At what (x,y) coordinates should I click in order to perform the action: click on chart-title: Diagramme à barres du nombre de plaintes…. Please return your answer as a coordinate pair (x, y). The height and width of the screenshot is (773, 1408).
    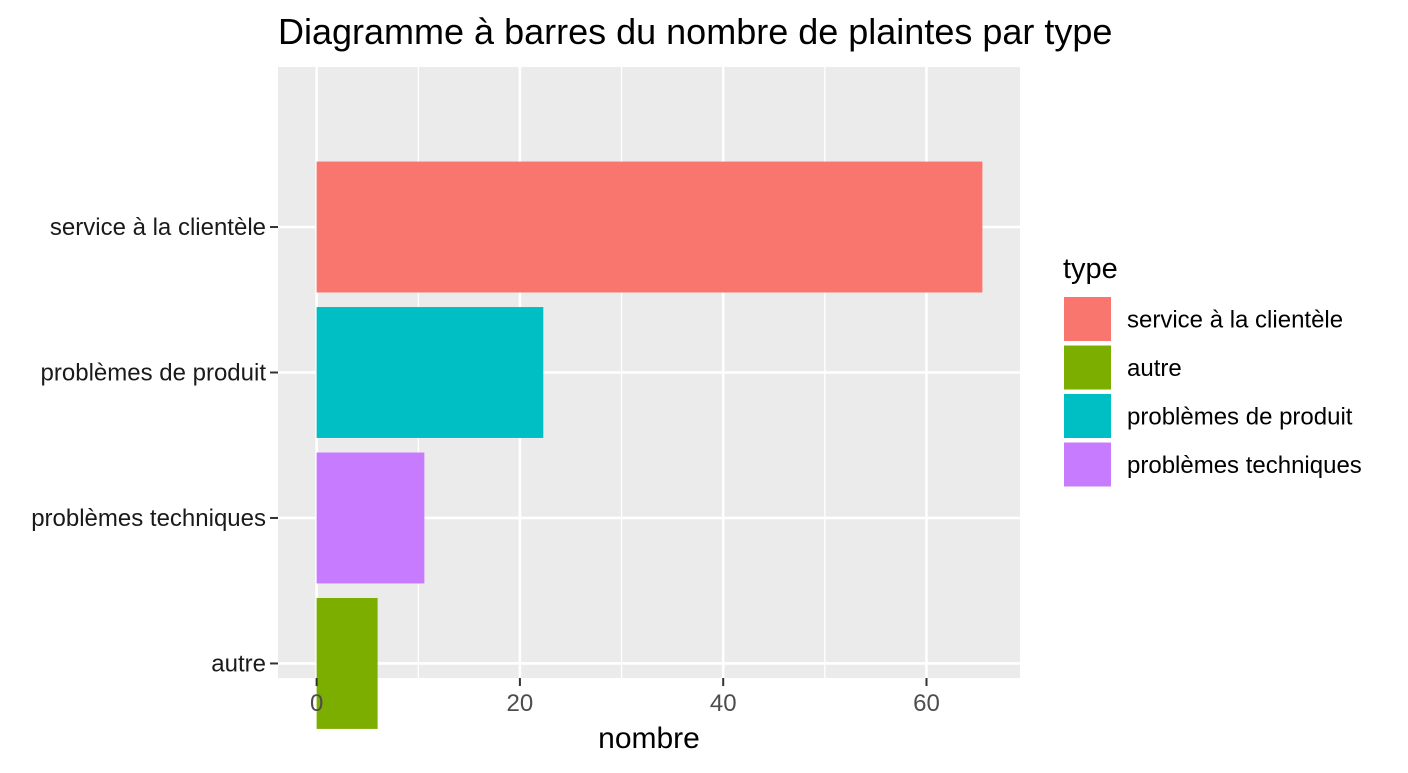
    Looking at the image, I should click on (695, 31).